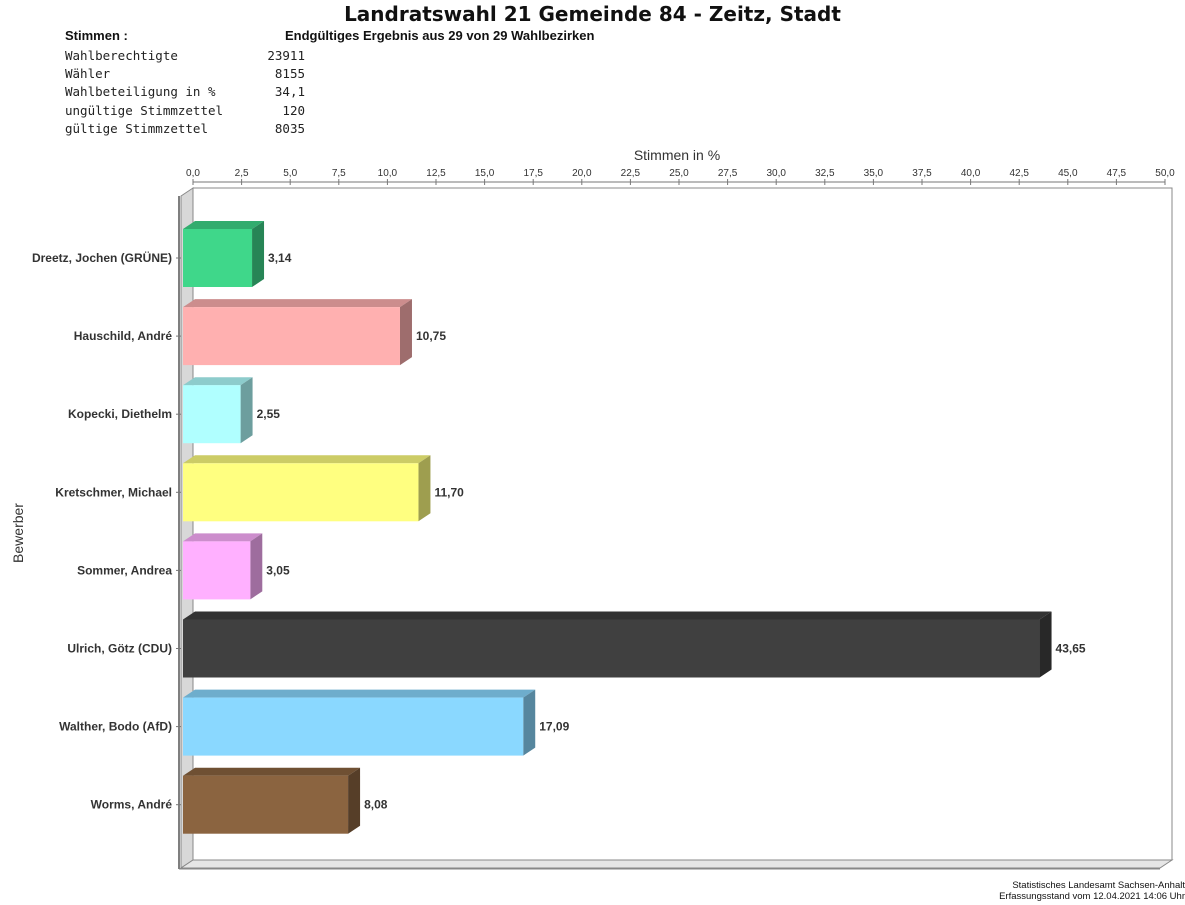  I want to click on x-tick-label: 0,0, so click(193, 173).